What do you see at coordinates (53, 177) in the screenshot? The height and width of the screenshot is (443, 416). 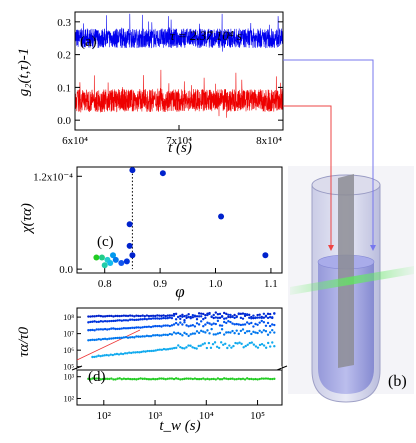 I see `y-tick-label: 1.2x10⁻⁴` at bounding box center [53, 177].